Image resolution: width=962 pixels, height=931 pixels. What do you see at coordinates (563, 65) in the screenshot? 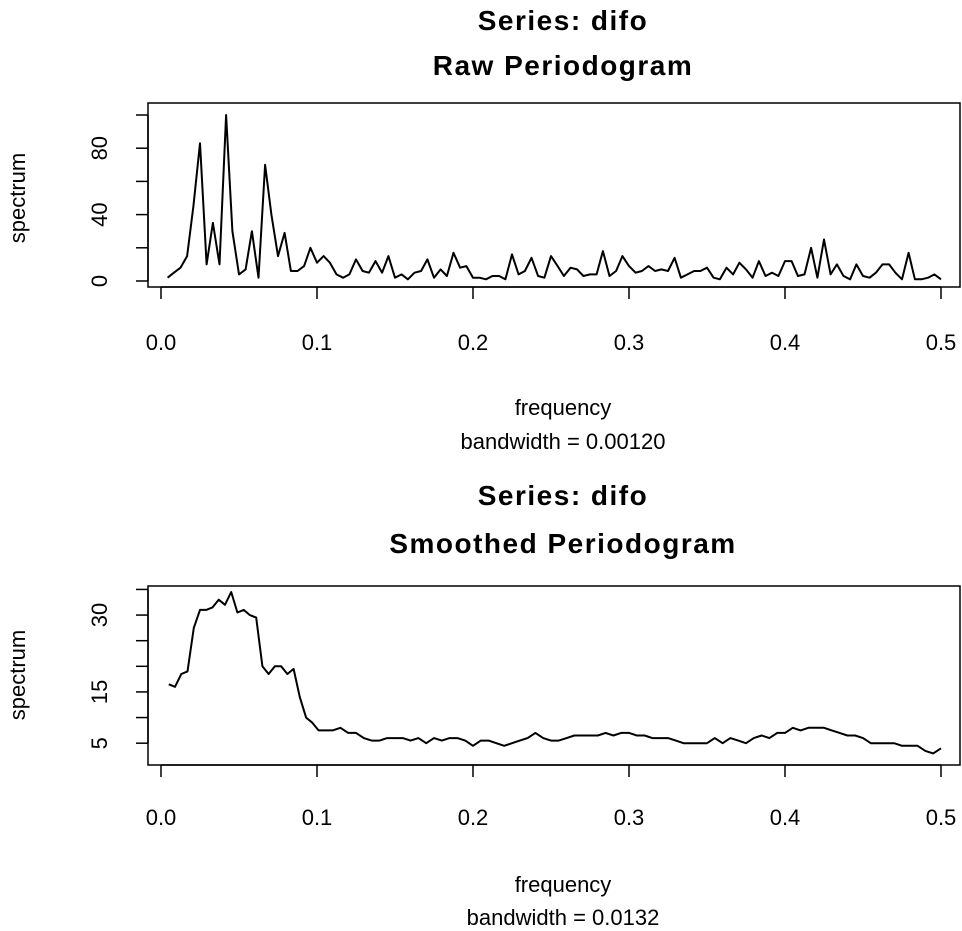
I see `chart-subtitle: Raw Periodogram` at bounding box center [563, 65].